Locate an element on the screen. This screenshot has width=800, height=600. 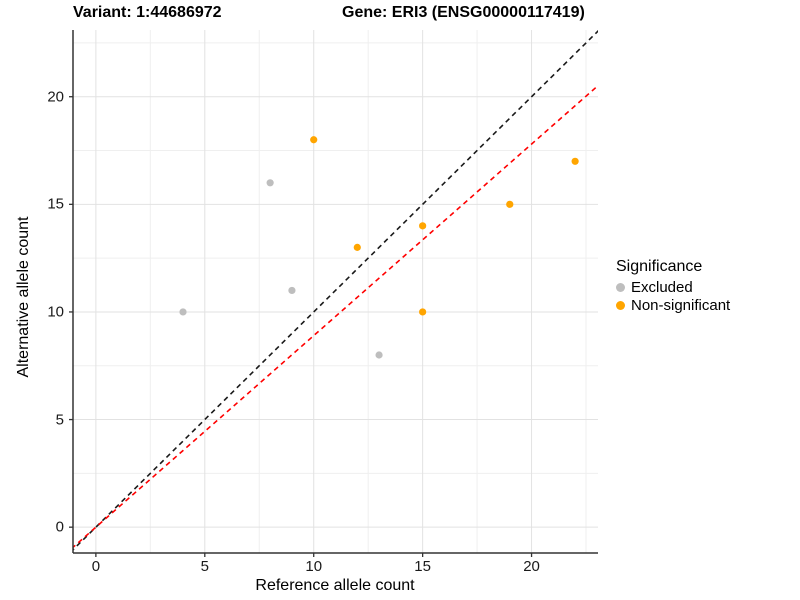
x-tick-label: 15 is located at coordinates (422, 566).